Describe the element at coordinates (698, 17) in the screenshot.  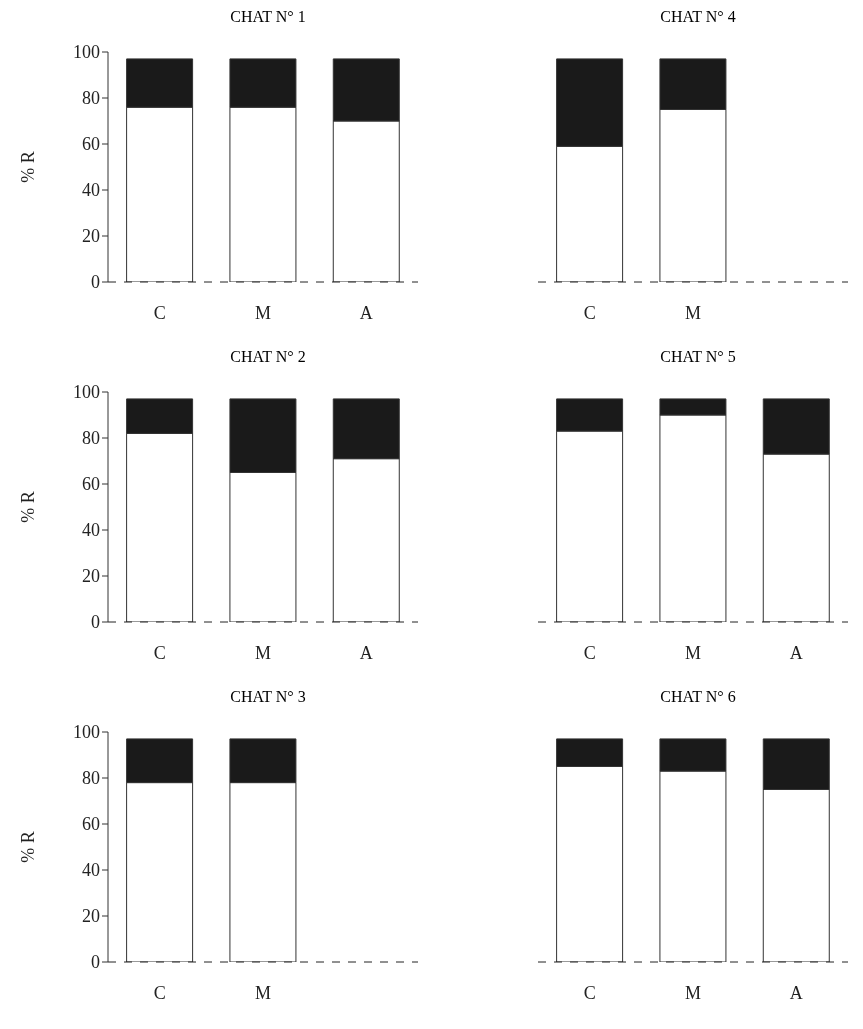
I see `chart-title: CHAT N° 4` at that location.